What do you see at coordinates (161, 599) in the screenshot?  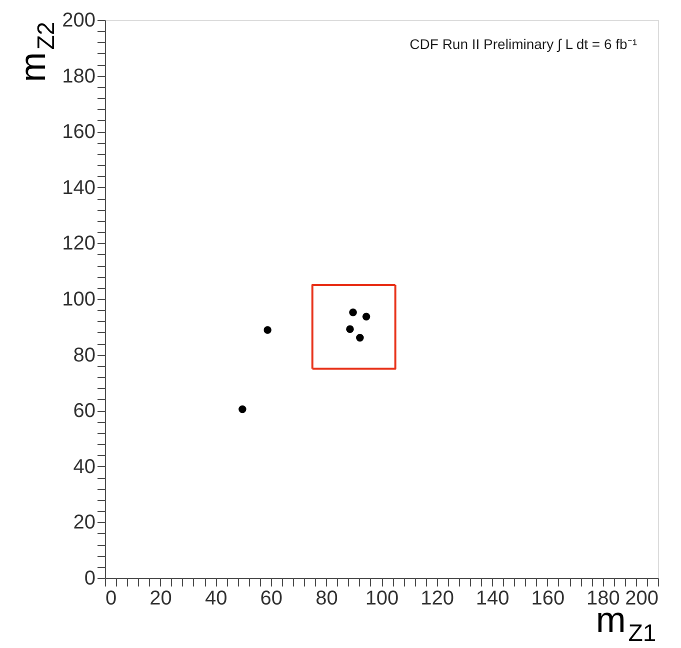 I see `x-tick-label: 20` at bounding box center [161, 599].